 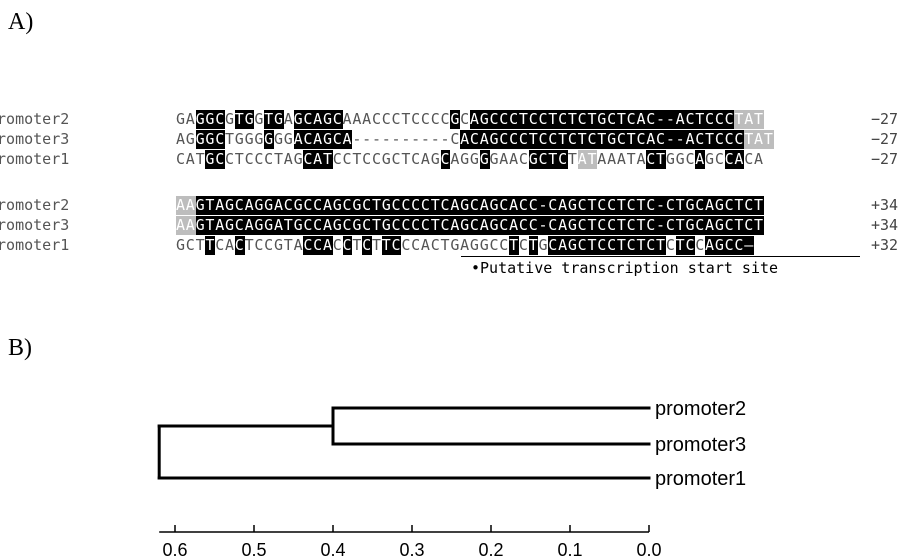 I want to click on sequence-position: −27, so click(x=885, y=119).